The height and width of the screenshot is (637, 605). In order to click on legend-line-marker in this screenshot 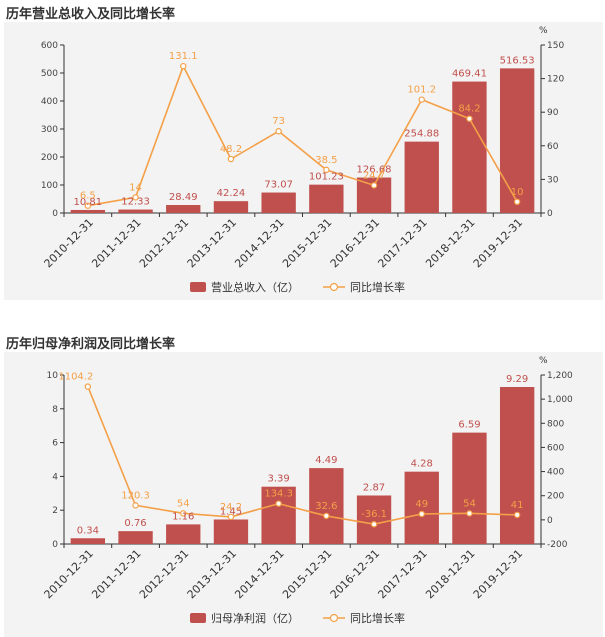, I will do `click(334, 618)`.